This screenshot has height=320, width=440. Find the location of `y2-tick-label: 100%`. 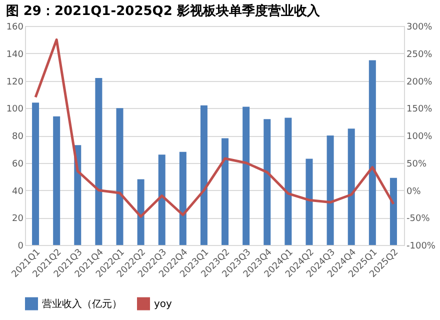

y2-tick-label: 100% is located at coordinates (419, 137).